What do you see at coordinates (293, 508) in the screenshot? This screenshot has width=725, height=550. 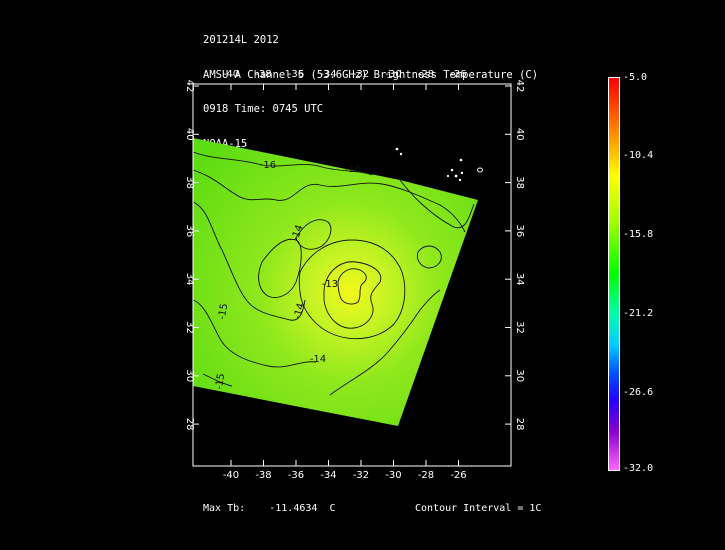 I see `max-tb-value: -11.4634` at bounding box center [293, 508].